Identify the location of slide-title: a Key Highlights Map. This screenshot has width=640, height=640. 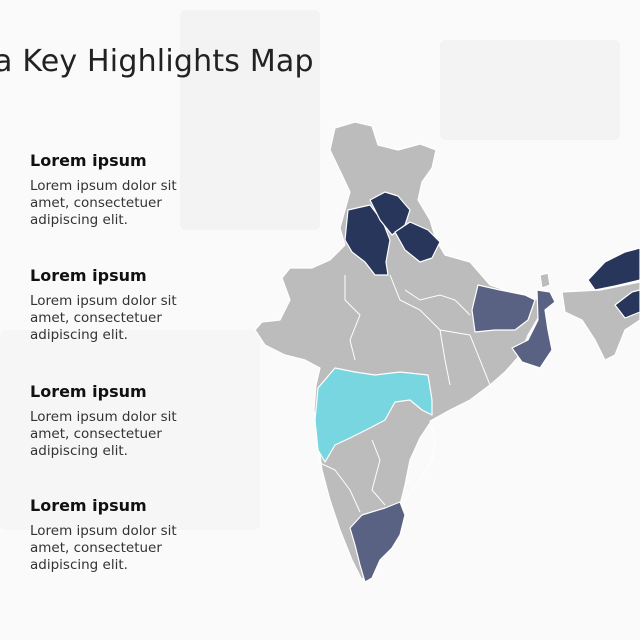
(157, 61).